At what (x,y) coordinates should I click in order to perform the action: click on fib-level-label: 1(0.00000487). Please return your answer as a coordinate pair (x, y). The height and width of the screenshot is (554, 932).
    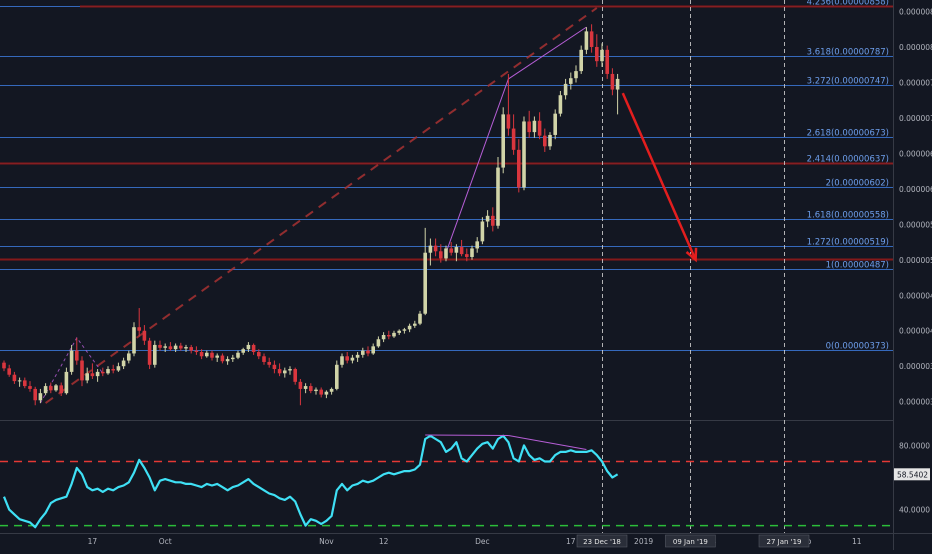
    Looking at the image, I should click on (857, 266).